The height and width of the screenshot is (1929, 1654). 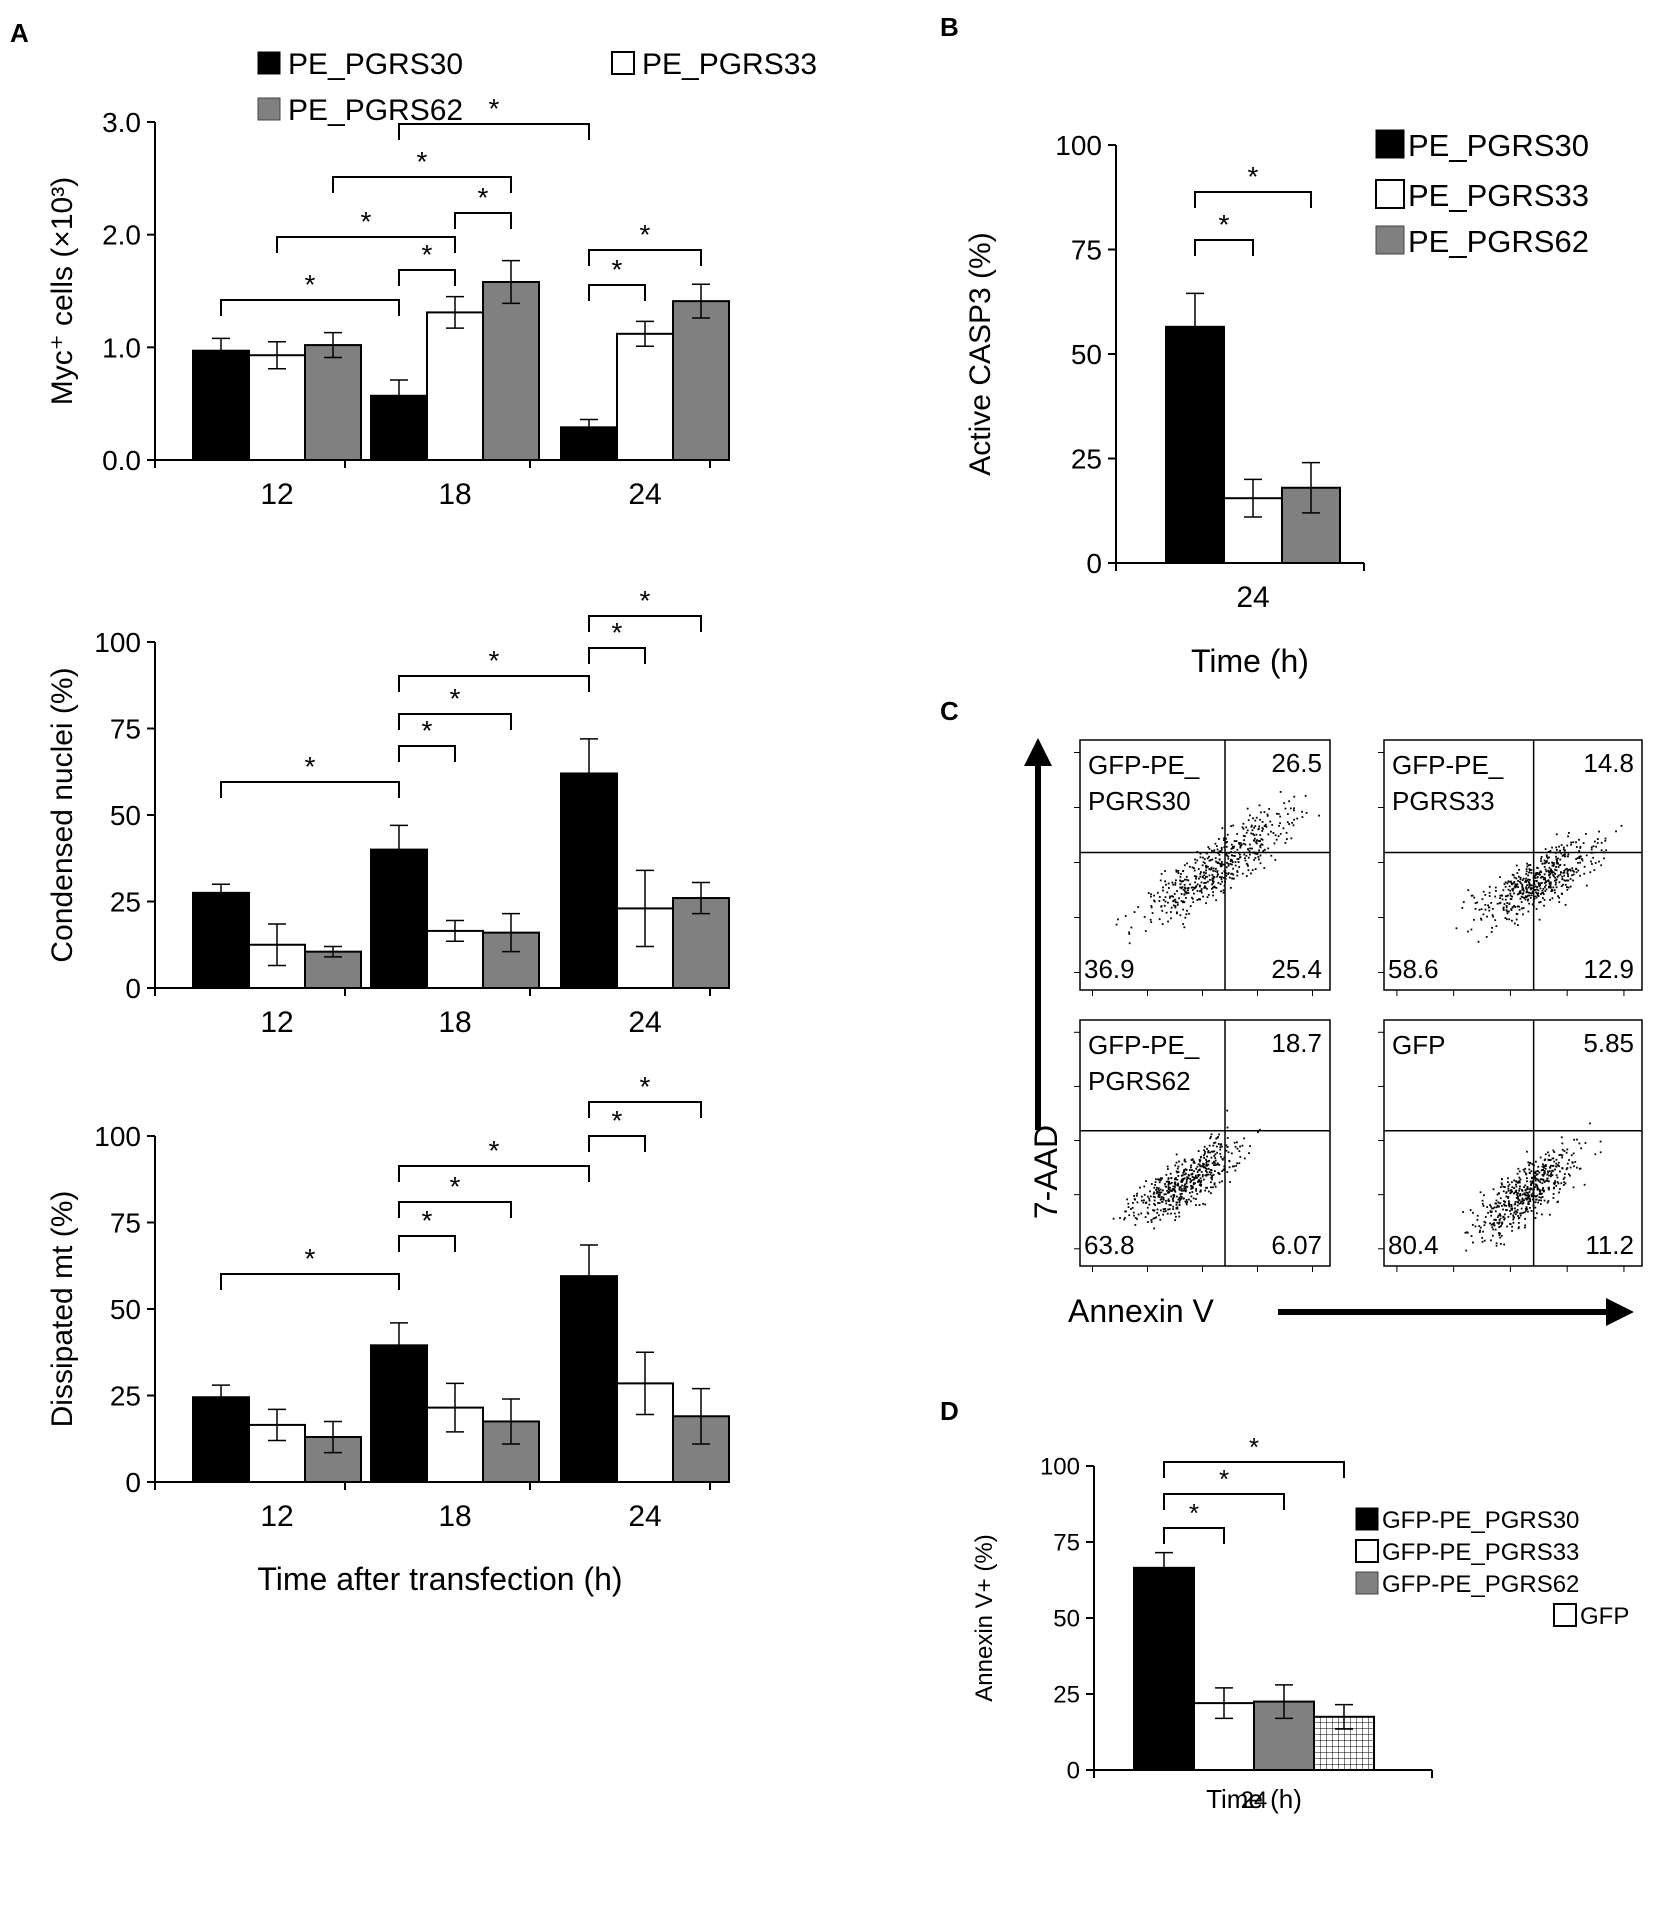 What do you see at coordinates (1480, 1520) in the screenshot?
I see `legend-d-label-pgrs30: GFP-PE_PGRS30` at bounding box center [1480, 1520].